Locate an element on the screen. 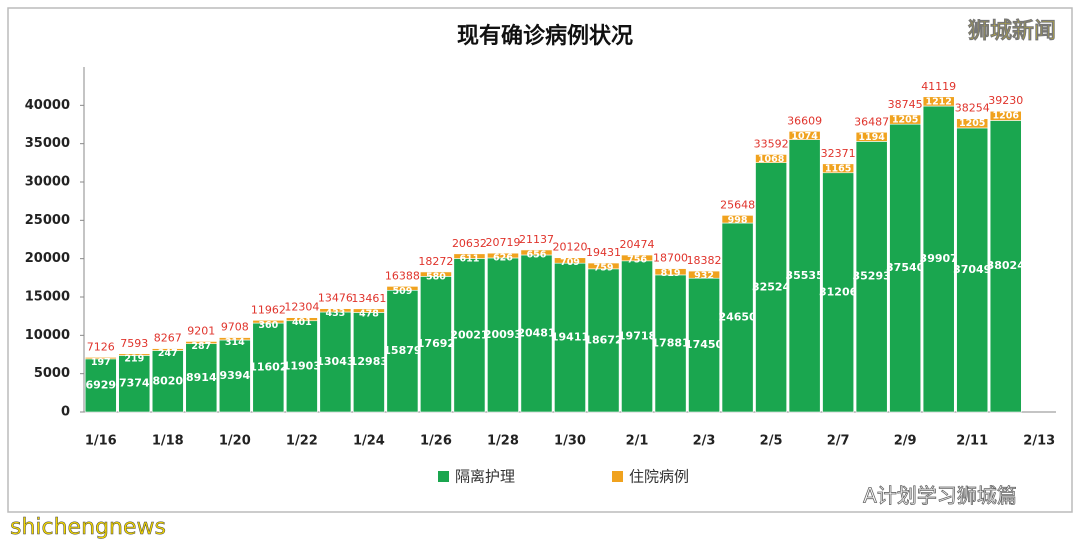 The height and width of the screenshot is (546, 1080). value-label: 401 is located at coordinates (302, 322).